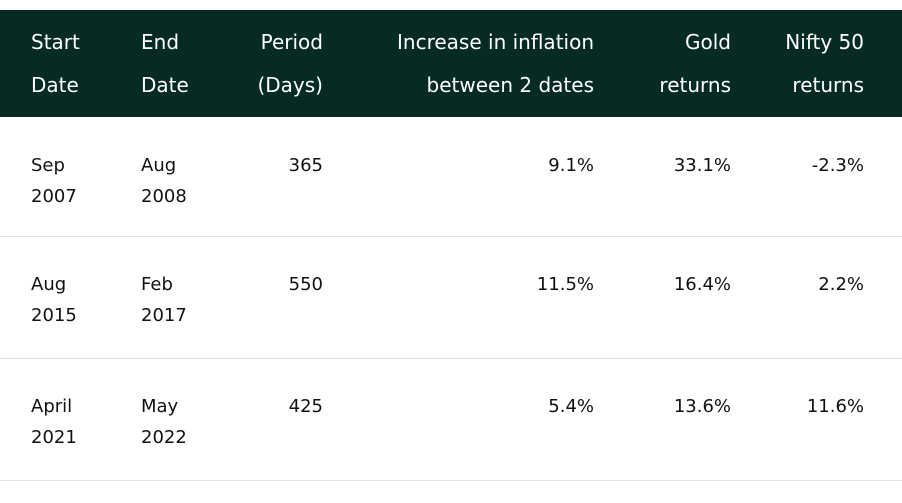 This screenshot has height=503, width=902. I want to click on start-year: 2007, so click(54, 196).